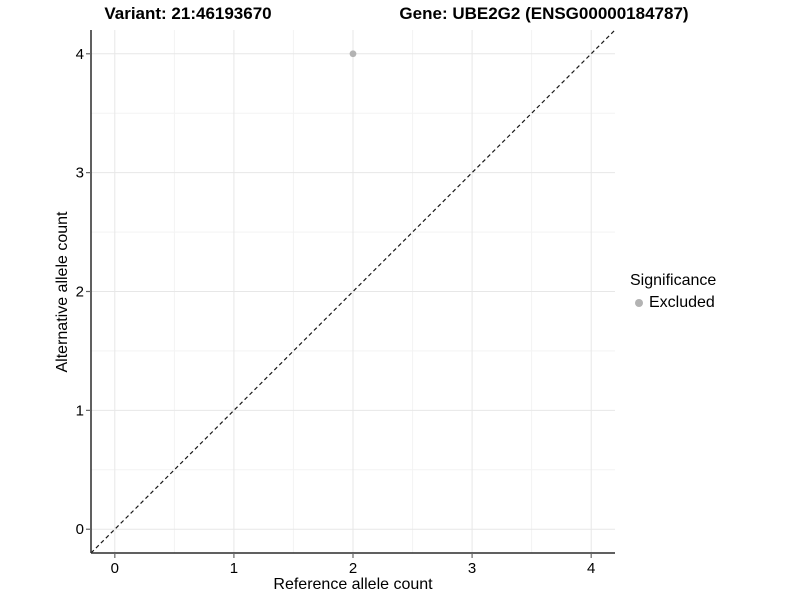 The width and height of the screenshot is (800, 600). What do you see at coordinates (80, 292) in the screenshot?
I see `y-tick-label: 2` at bounding box center [80, 292].